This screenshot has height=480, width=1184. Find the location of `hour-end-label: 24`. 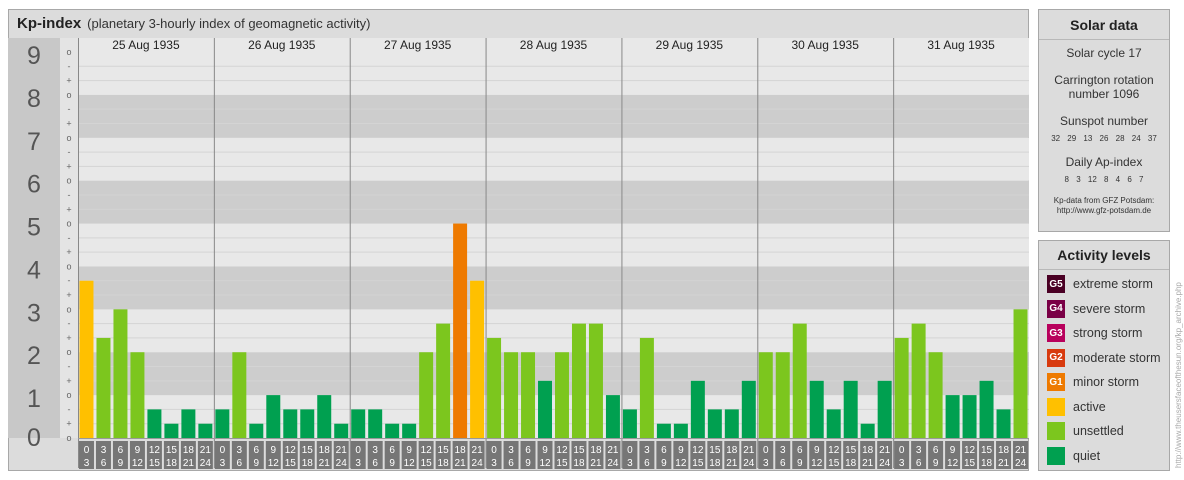

hour-end-label: 24 is located at coordinates (613, 463).